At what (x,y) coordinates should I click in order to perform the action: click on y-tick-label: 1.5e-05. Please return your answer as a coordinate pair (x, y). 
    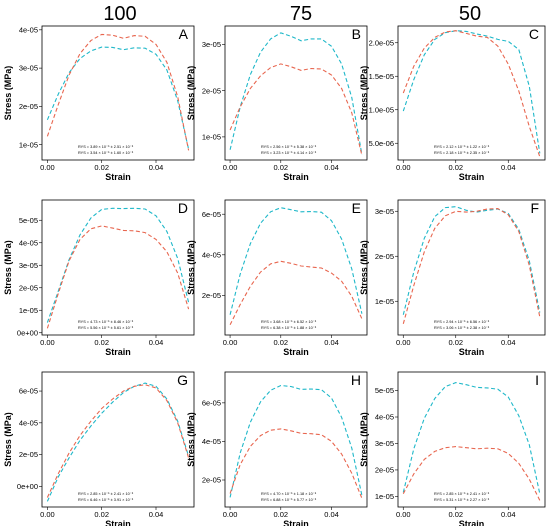
    Looking at the image, I should click on (381, 76).